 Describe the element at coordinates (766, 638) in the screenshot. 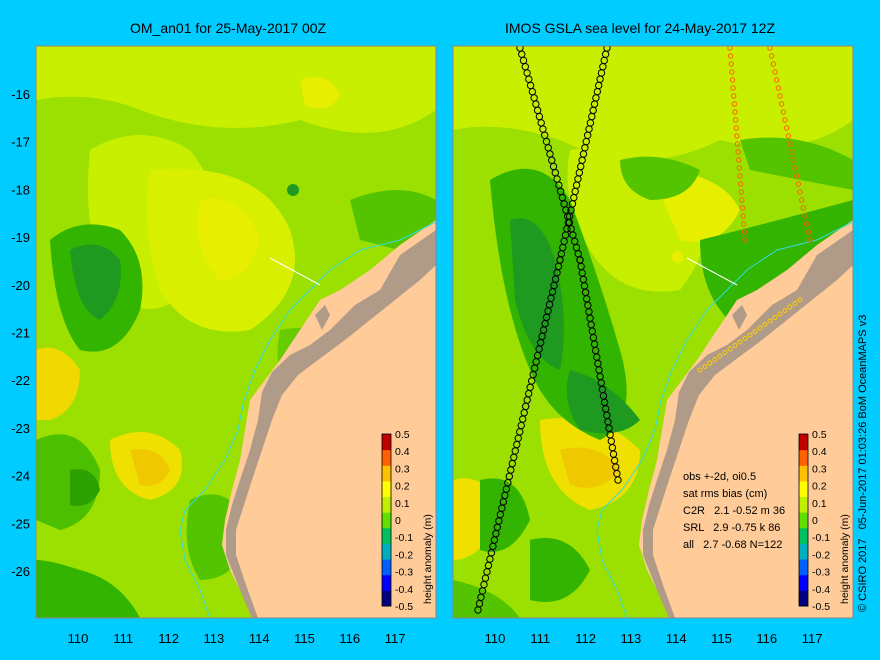

I see `lon-label: 116` at that location.